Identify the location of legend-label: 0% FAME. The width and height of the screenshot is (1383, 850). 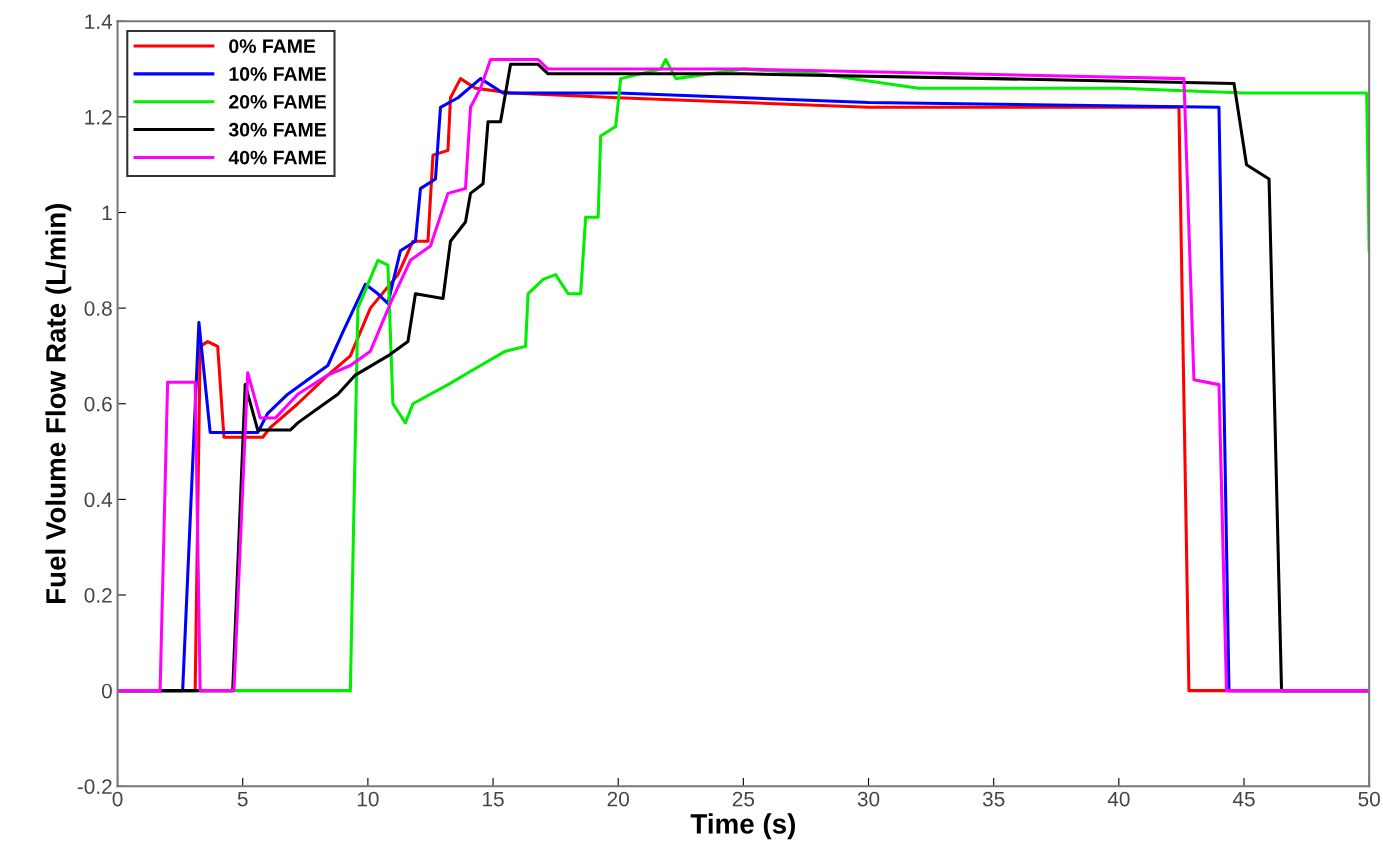
(272, 46).